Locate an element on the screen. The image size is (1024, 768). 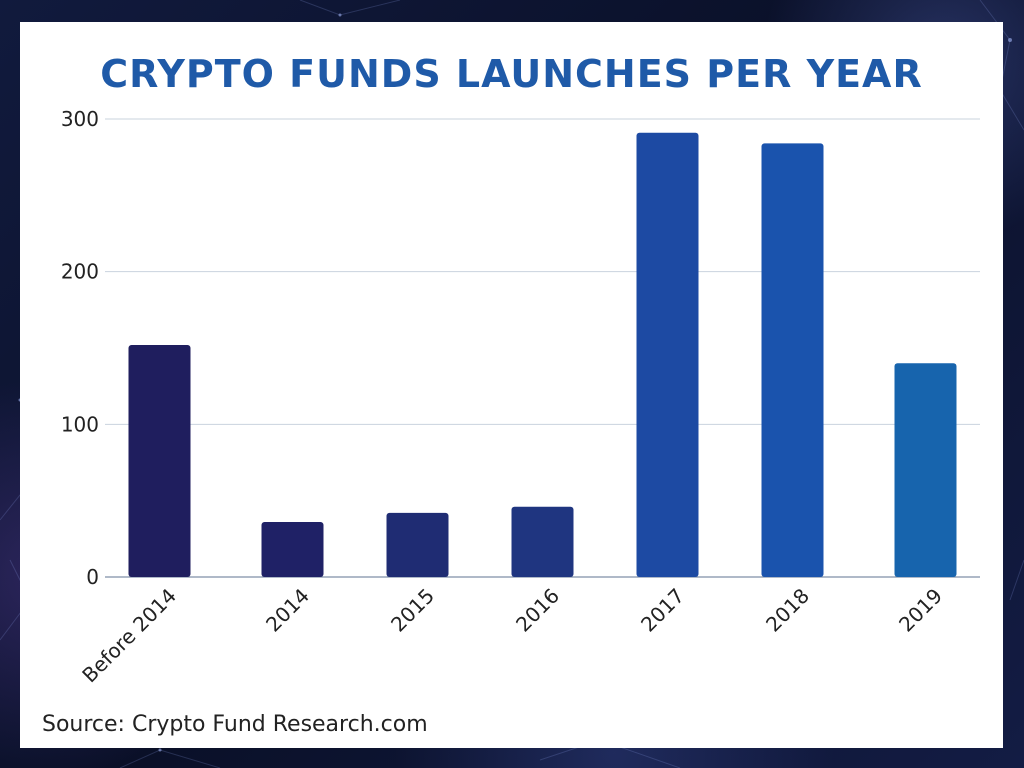
x-tick-label: 2015 is located at coordinates (412, 610).